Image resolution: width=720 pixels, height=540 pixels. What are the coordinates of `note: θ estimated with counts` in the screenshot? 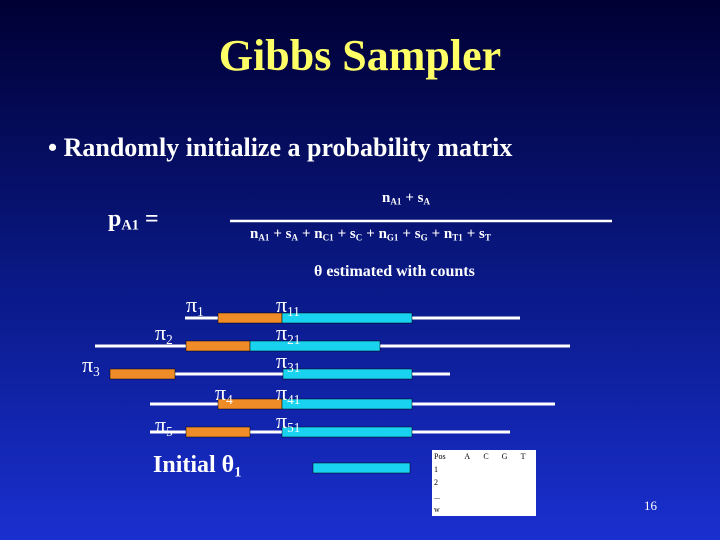 It's located at (394, 271).